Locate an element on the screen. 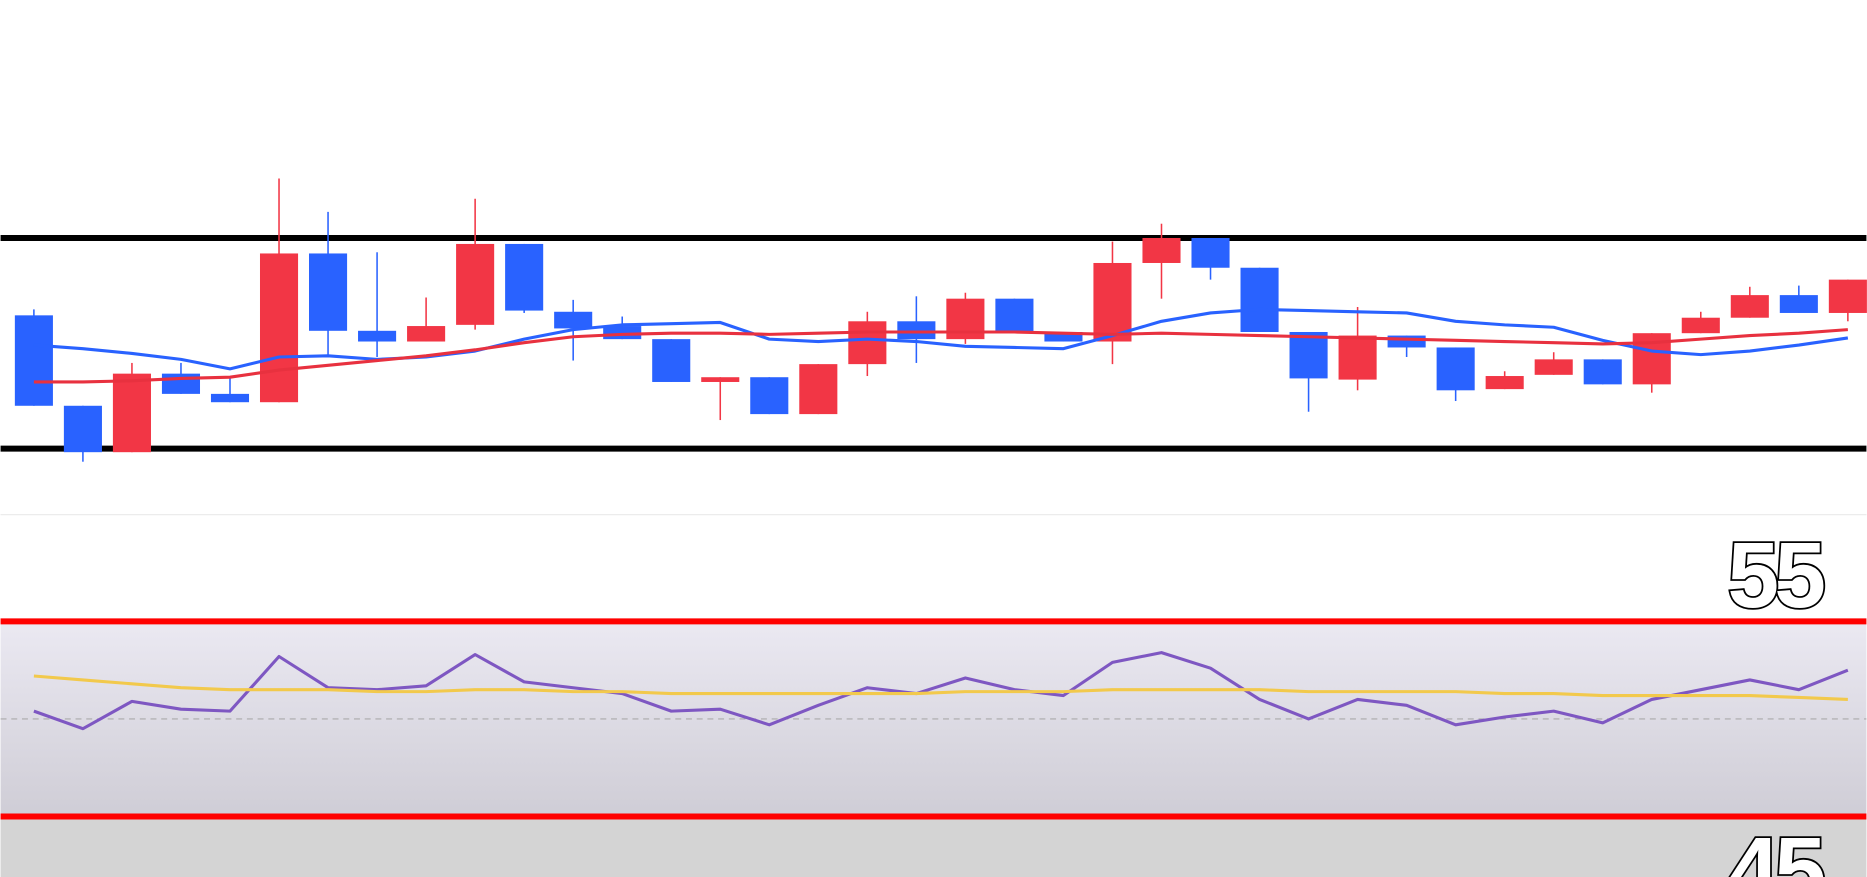  lower-background is located at coordinates (933, 846).